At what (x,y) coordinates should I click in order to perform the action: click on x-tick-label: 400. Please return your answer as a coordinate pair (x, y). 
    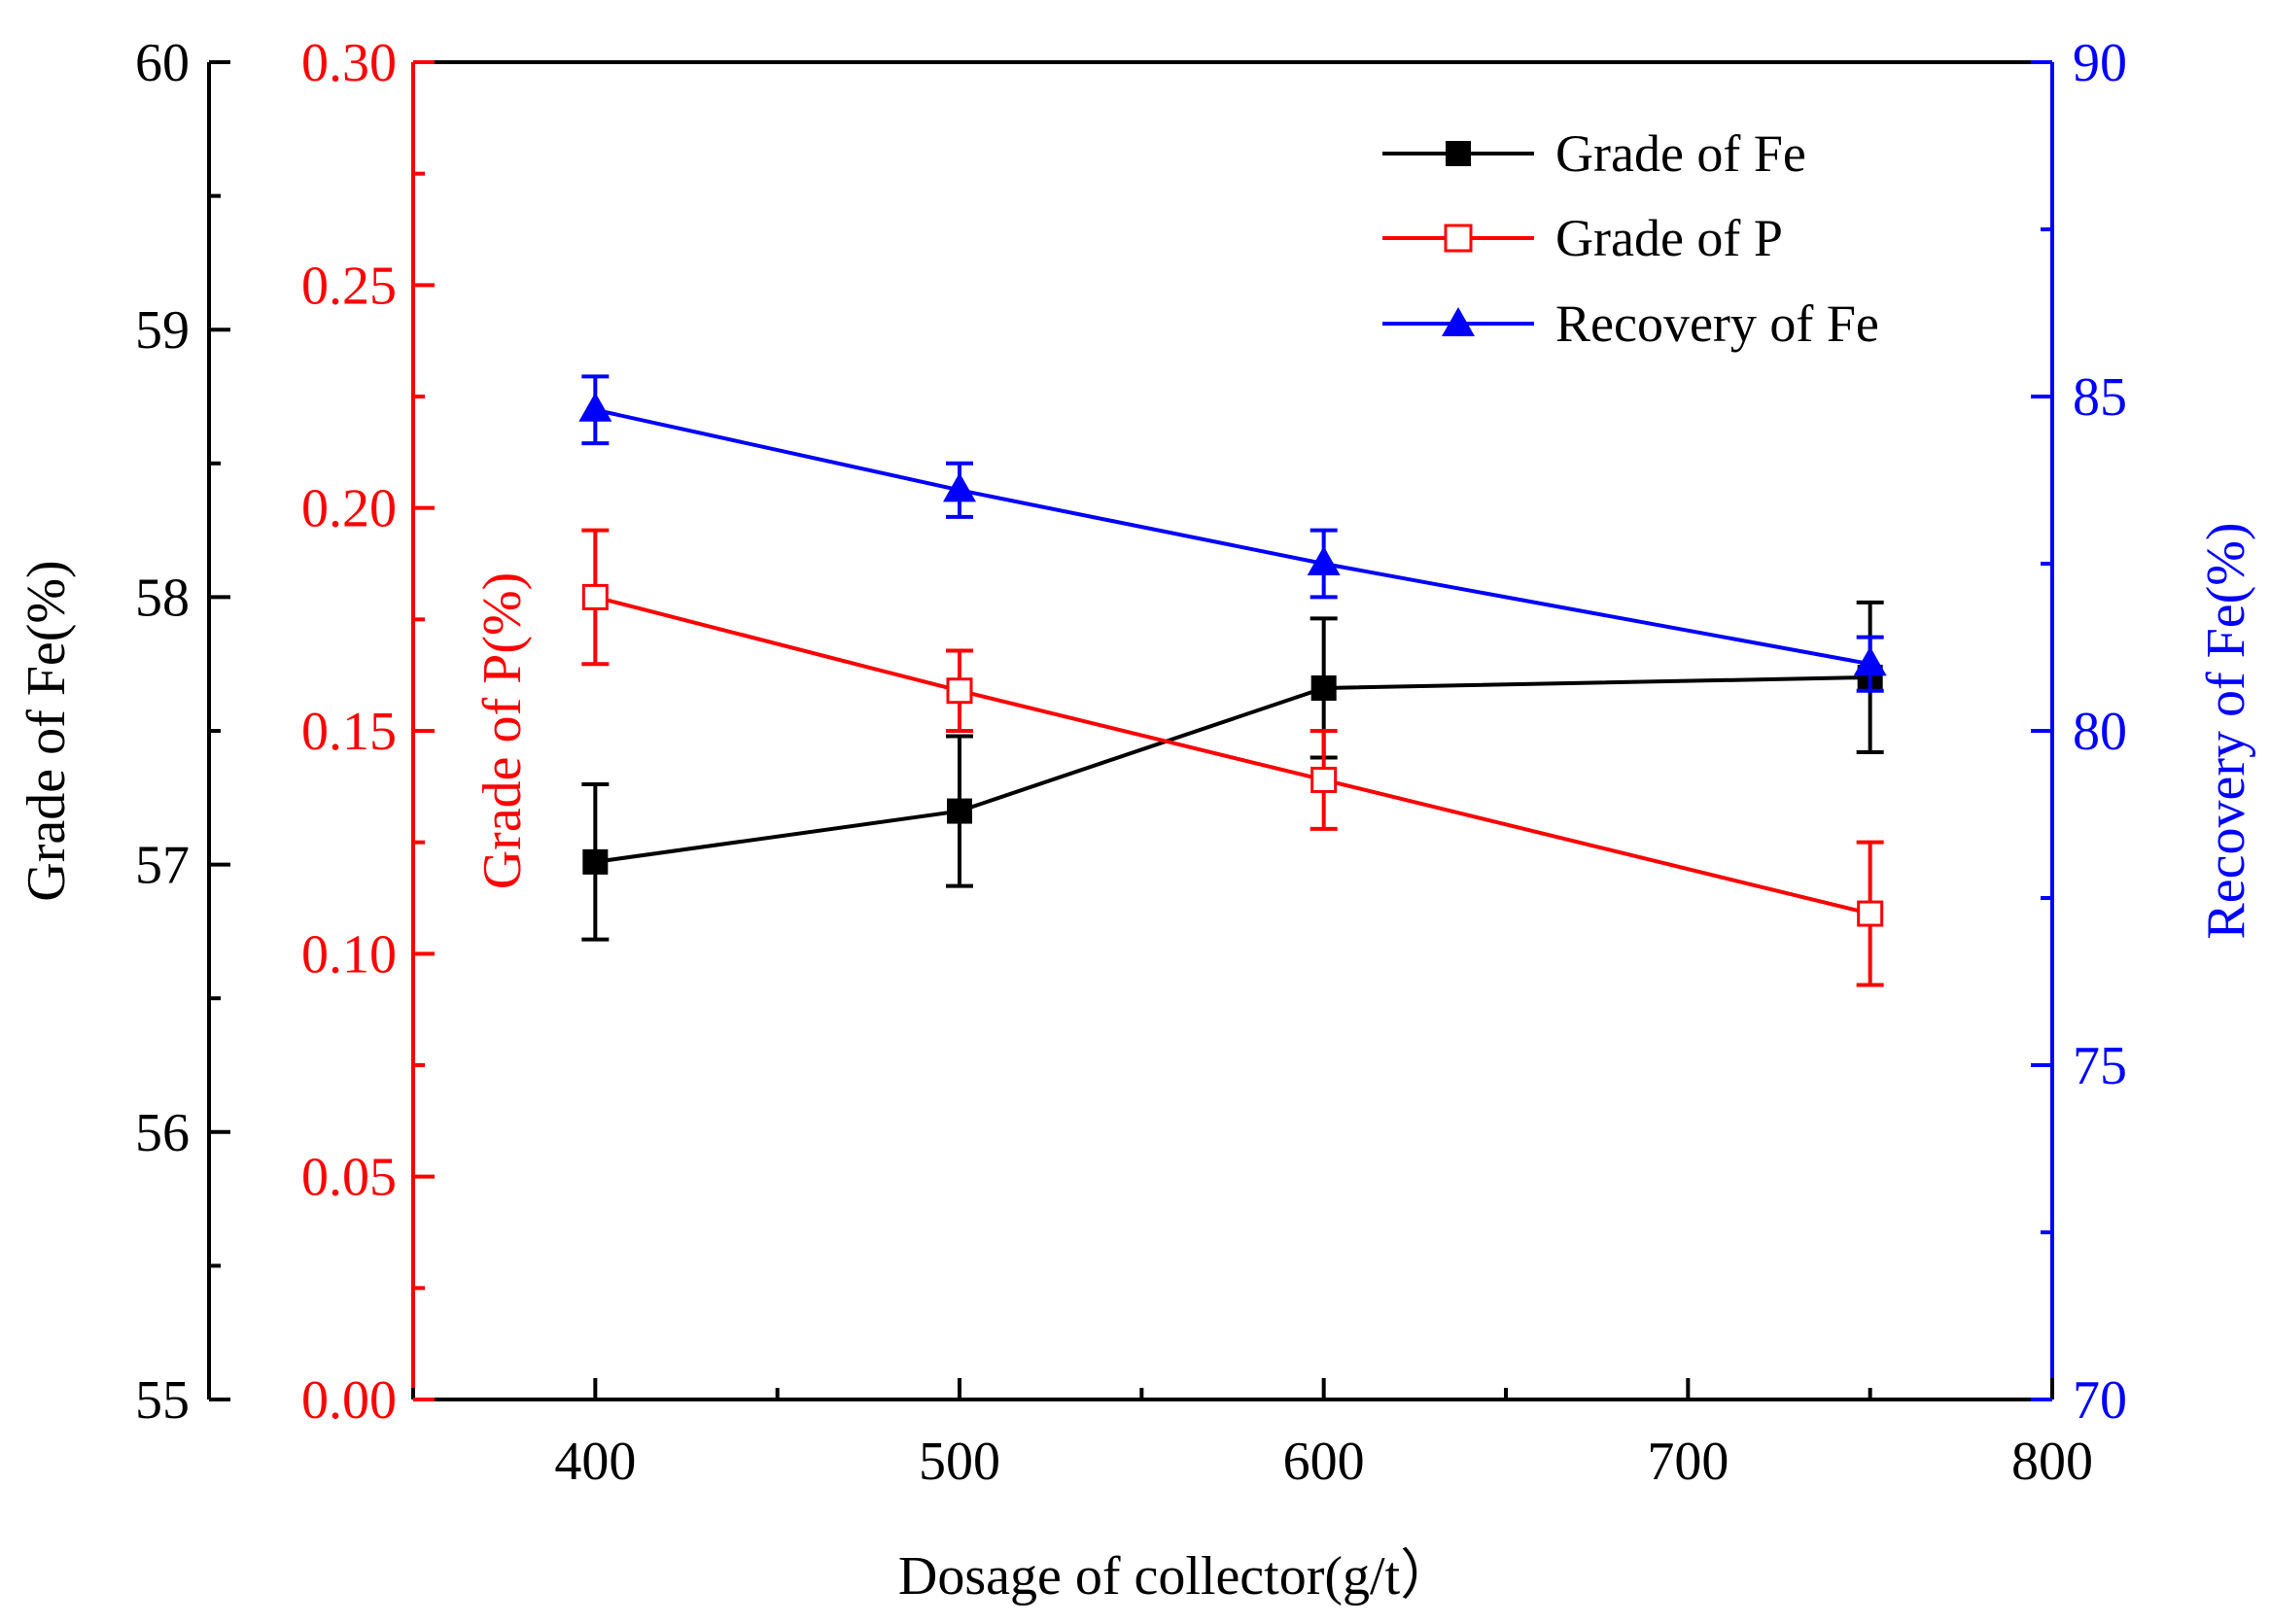
    Looking at the image, I should click on (595, 1462).